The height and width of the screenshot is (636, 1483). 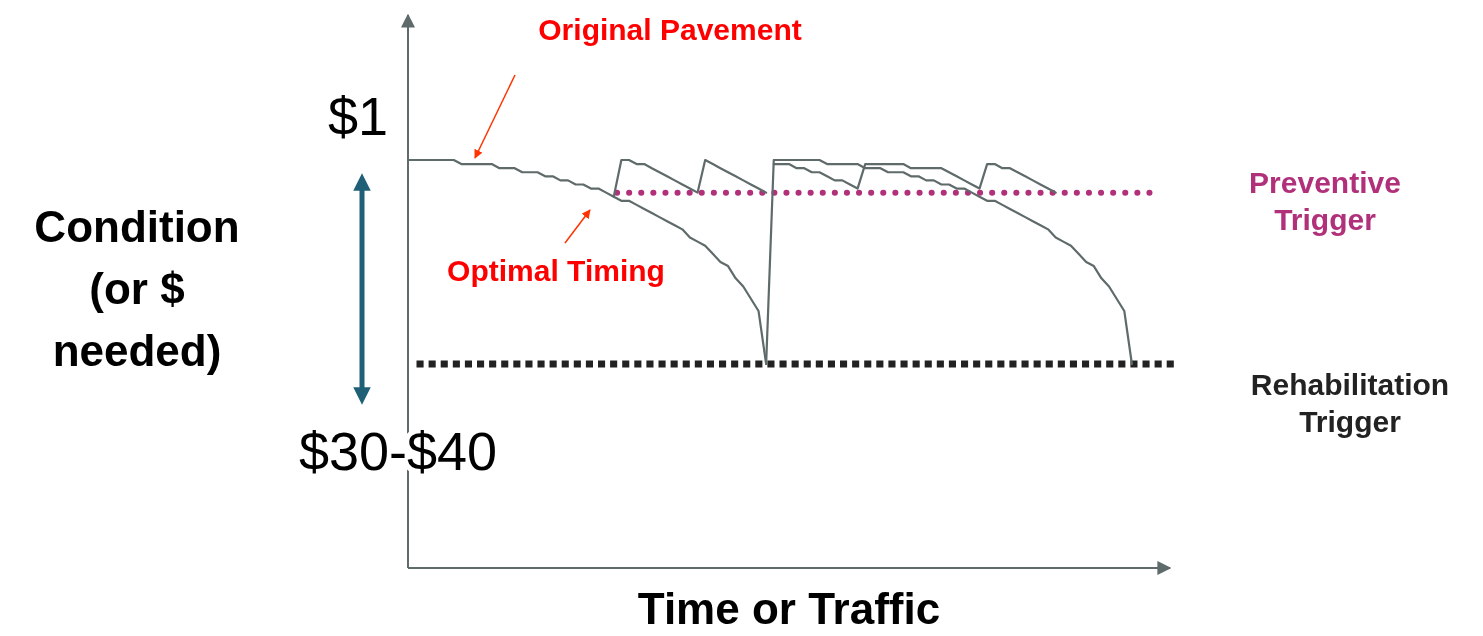 I want to click on text: $1, so click(x=358, y=116).